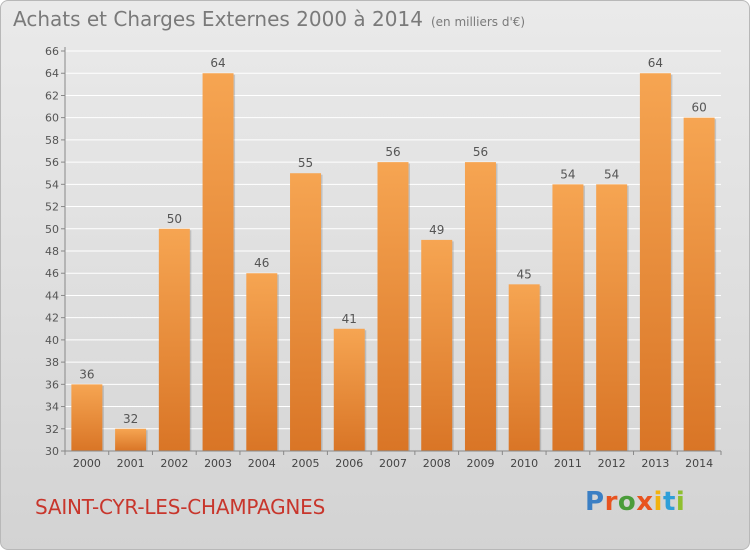 The image size is (750, 550). What do you see at coordinates (305, 163) in the screenshot?
I see `bar-value-label: 55` at bounding box center [305, 163].